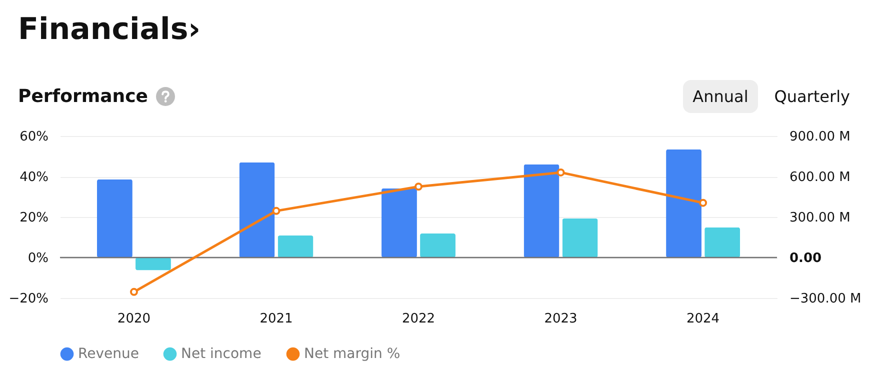 This screenshot has width=878, height=375. Describe the element at coordinates (134, 319) in the screenshot. I see `x-tick-label: 2020` at that location.